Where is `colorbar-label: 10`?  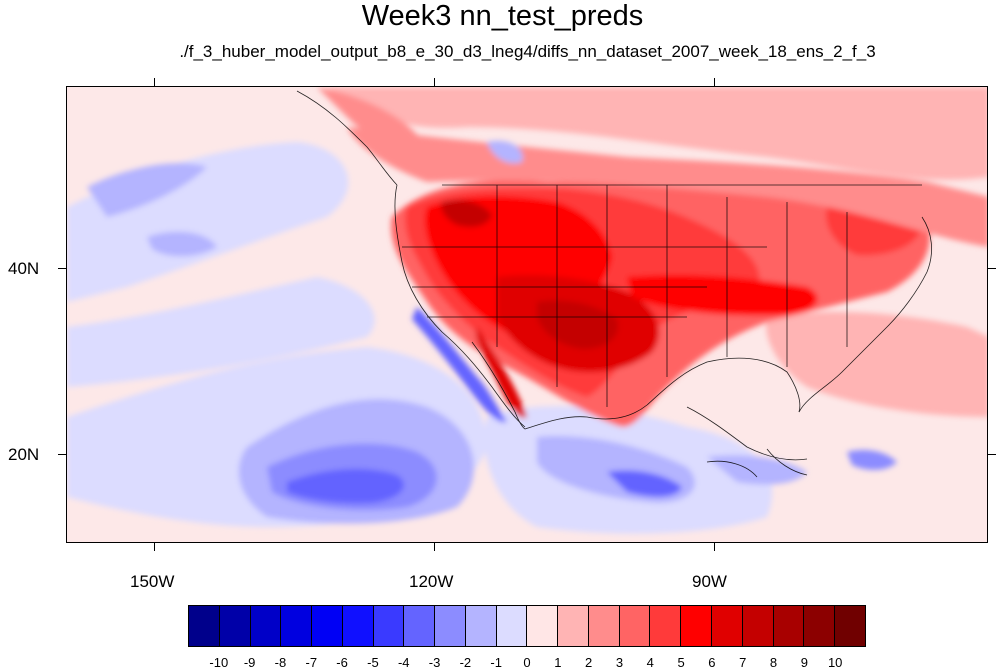
colorbar-label: 10 is located at coordinates (835, 662).